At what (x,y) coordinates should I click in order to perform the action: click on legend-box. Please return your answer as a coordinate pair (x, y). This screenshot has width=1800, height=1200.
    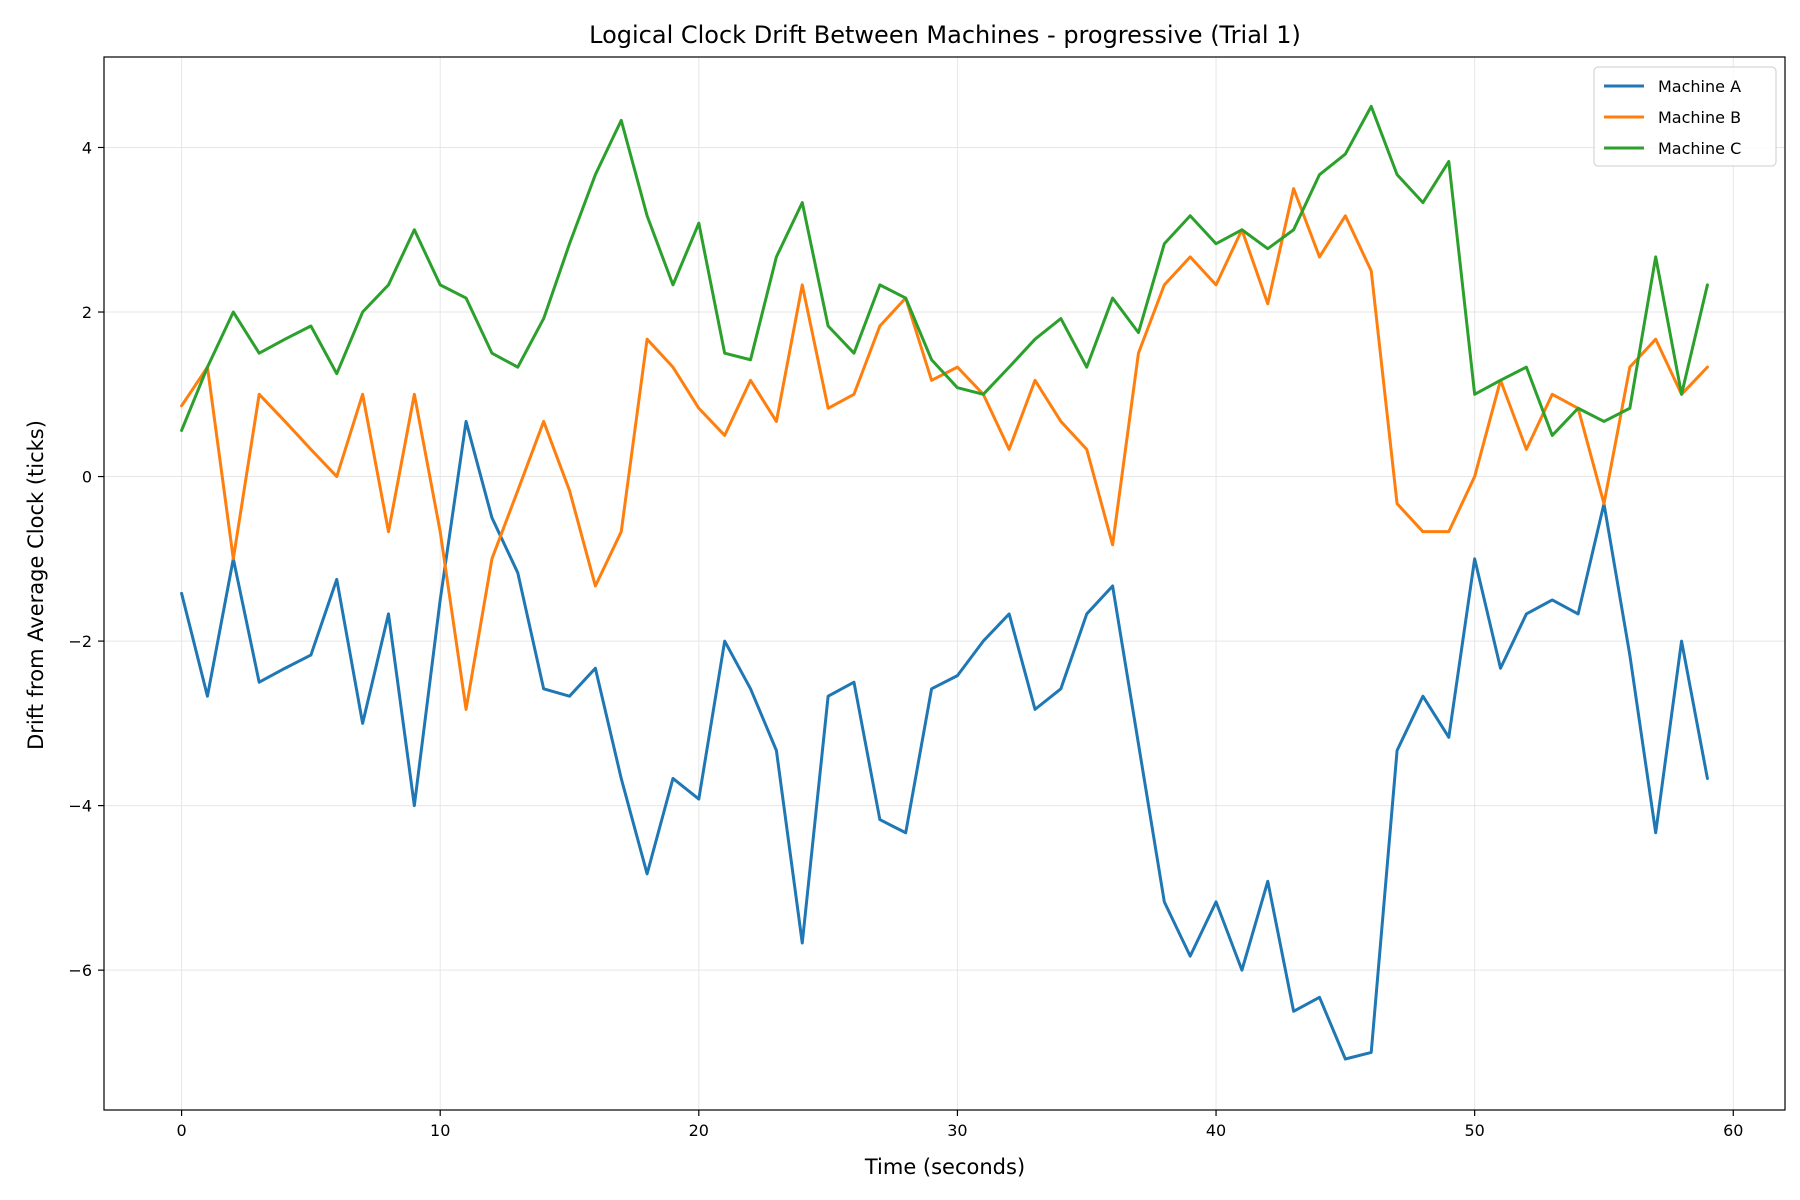
    Looking at the image, I should click on (1685, 116).